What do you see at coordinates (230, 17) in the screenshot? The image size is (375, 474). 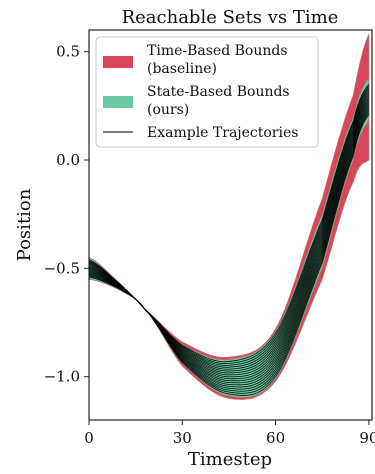 I see `chart-title: Reachable Sets vs Time` at bounding box center [230, 17].